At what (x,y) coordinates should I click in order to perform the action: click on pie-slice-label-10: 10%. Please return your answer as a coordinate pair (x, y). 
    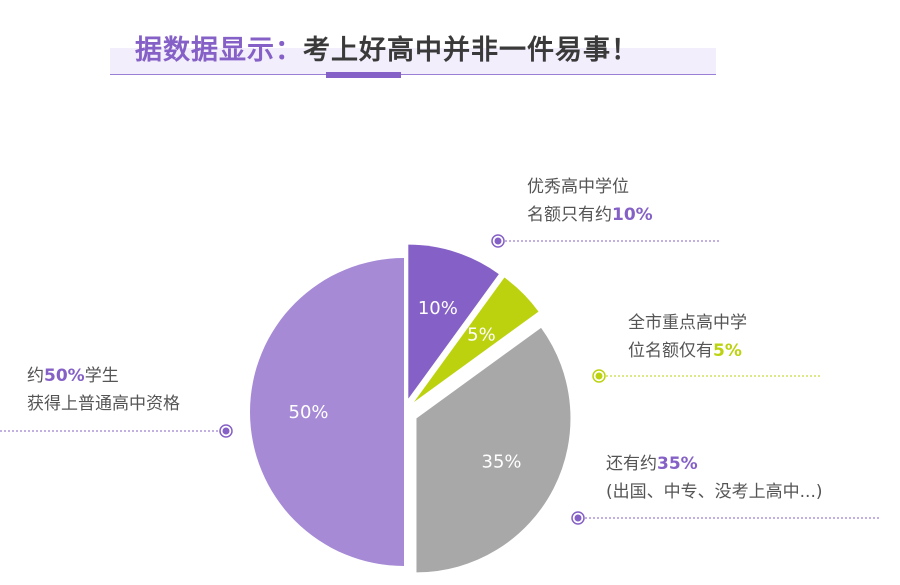
    Looking at the image, I should click on (438, 308).